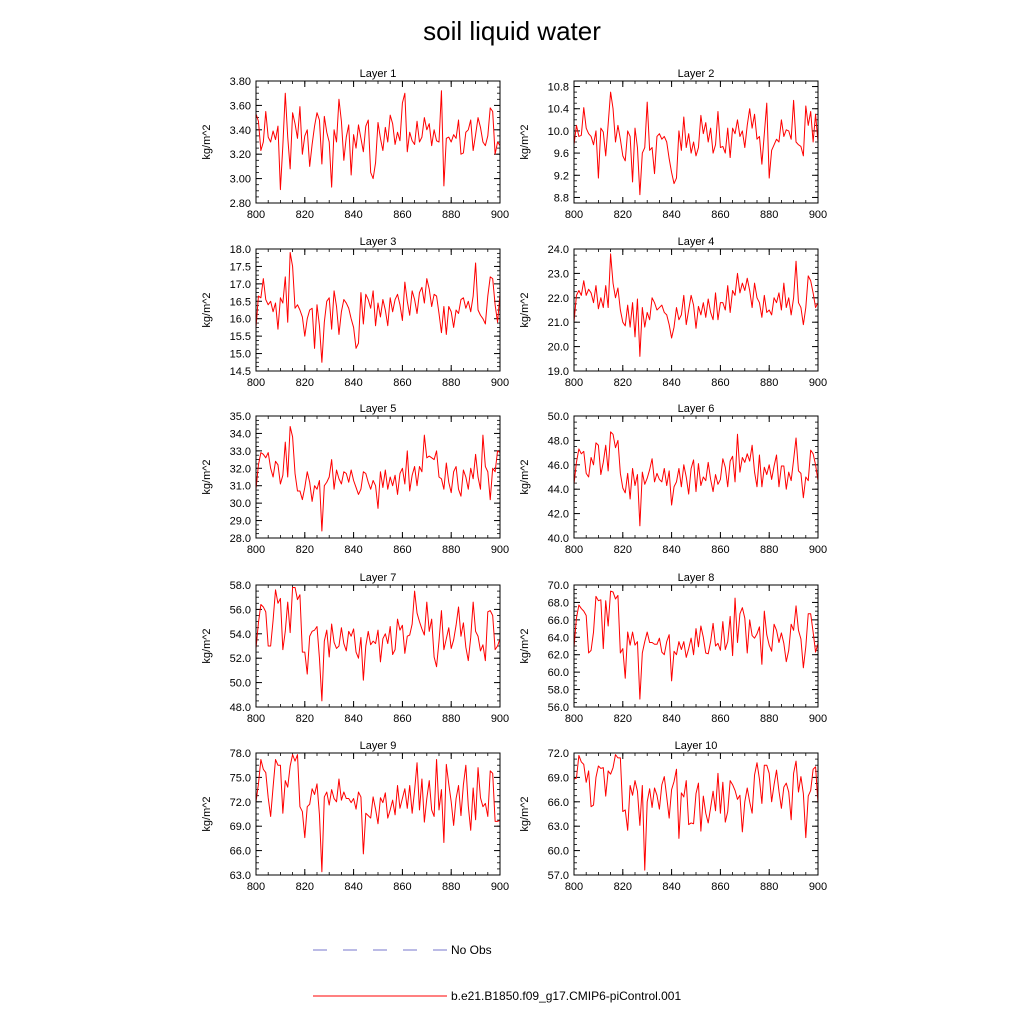 Image resolution: width=1024 pixels, height=1024 pixels. I want to click on panel-title: Layer 3, so click(378, 242).